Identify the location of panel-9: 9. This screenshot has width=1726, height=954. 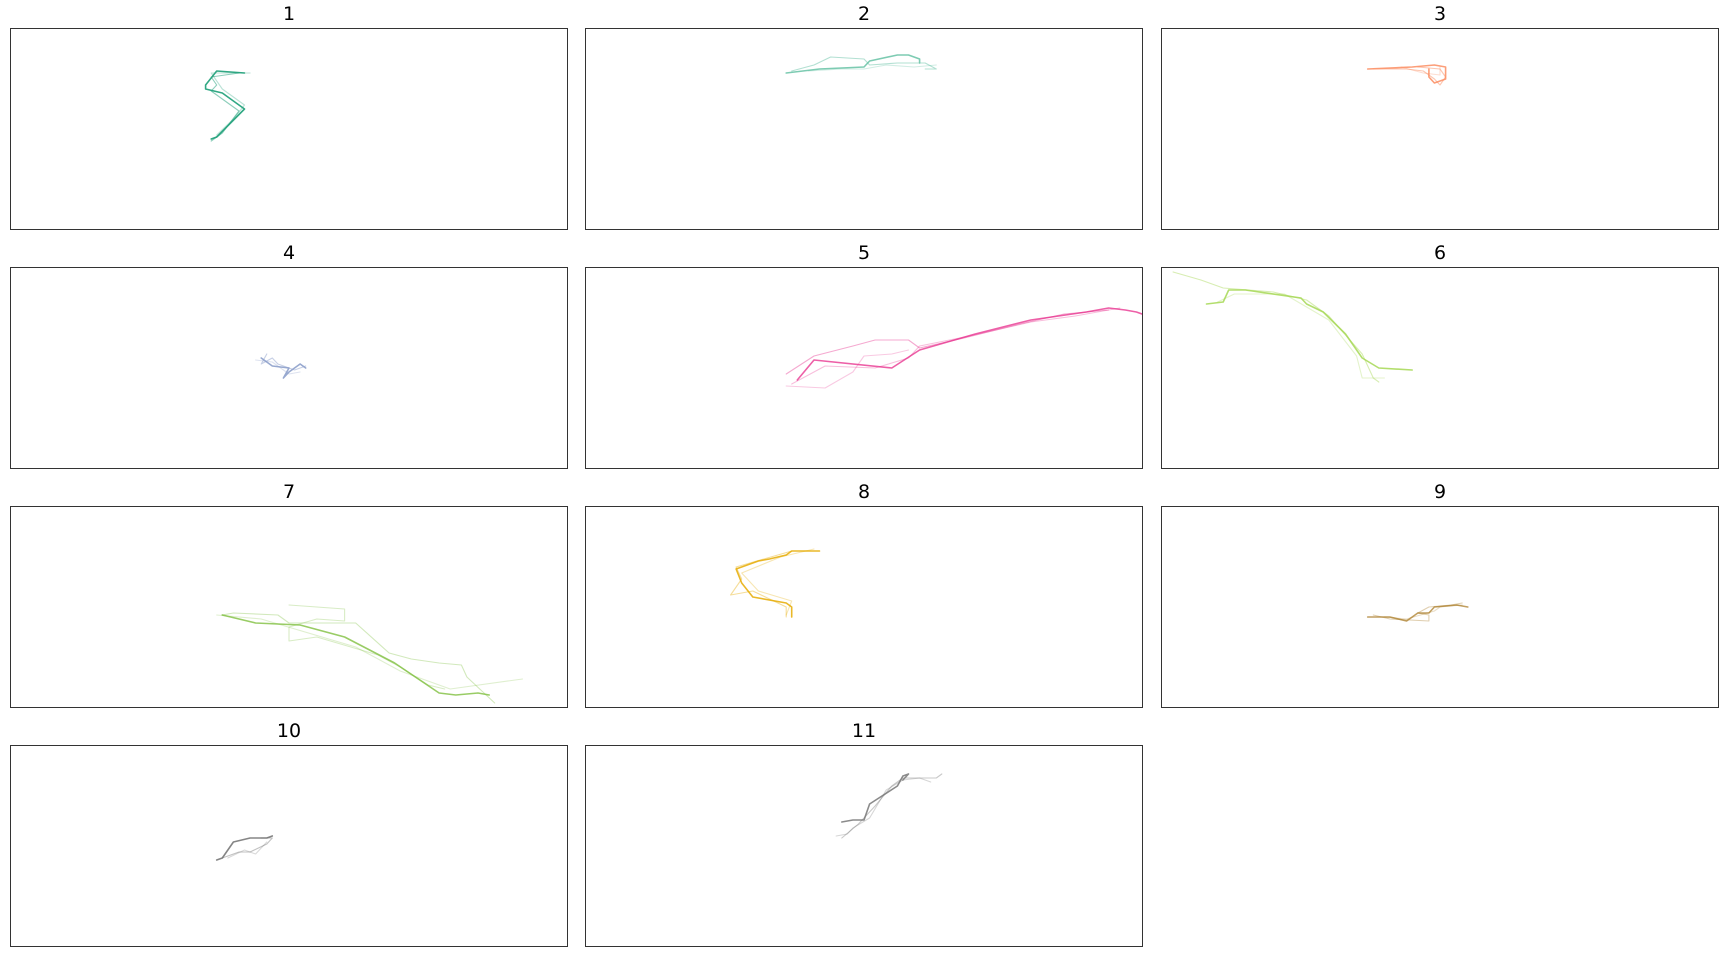
(1440, 593).